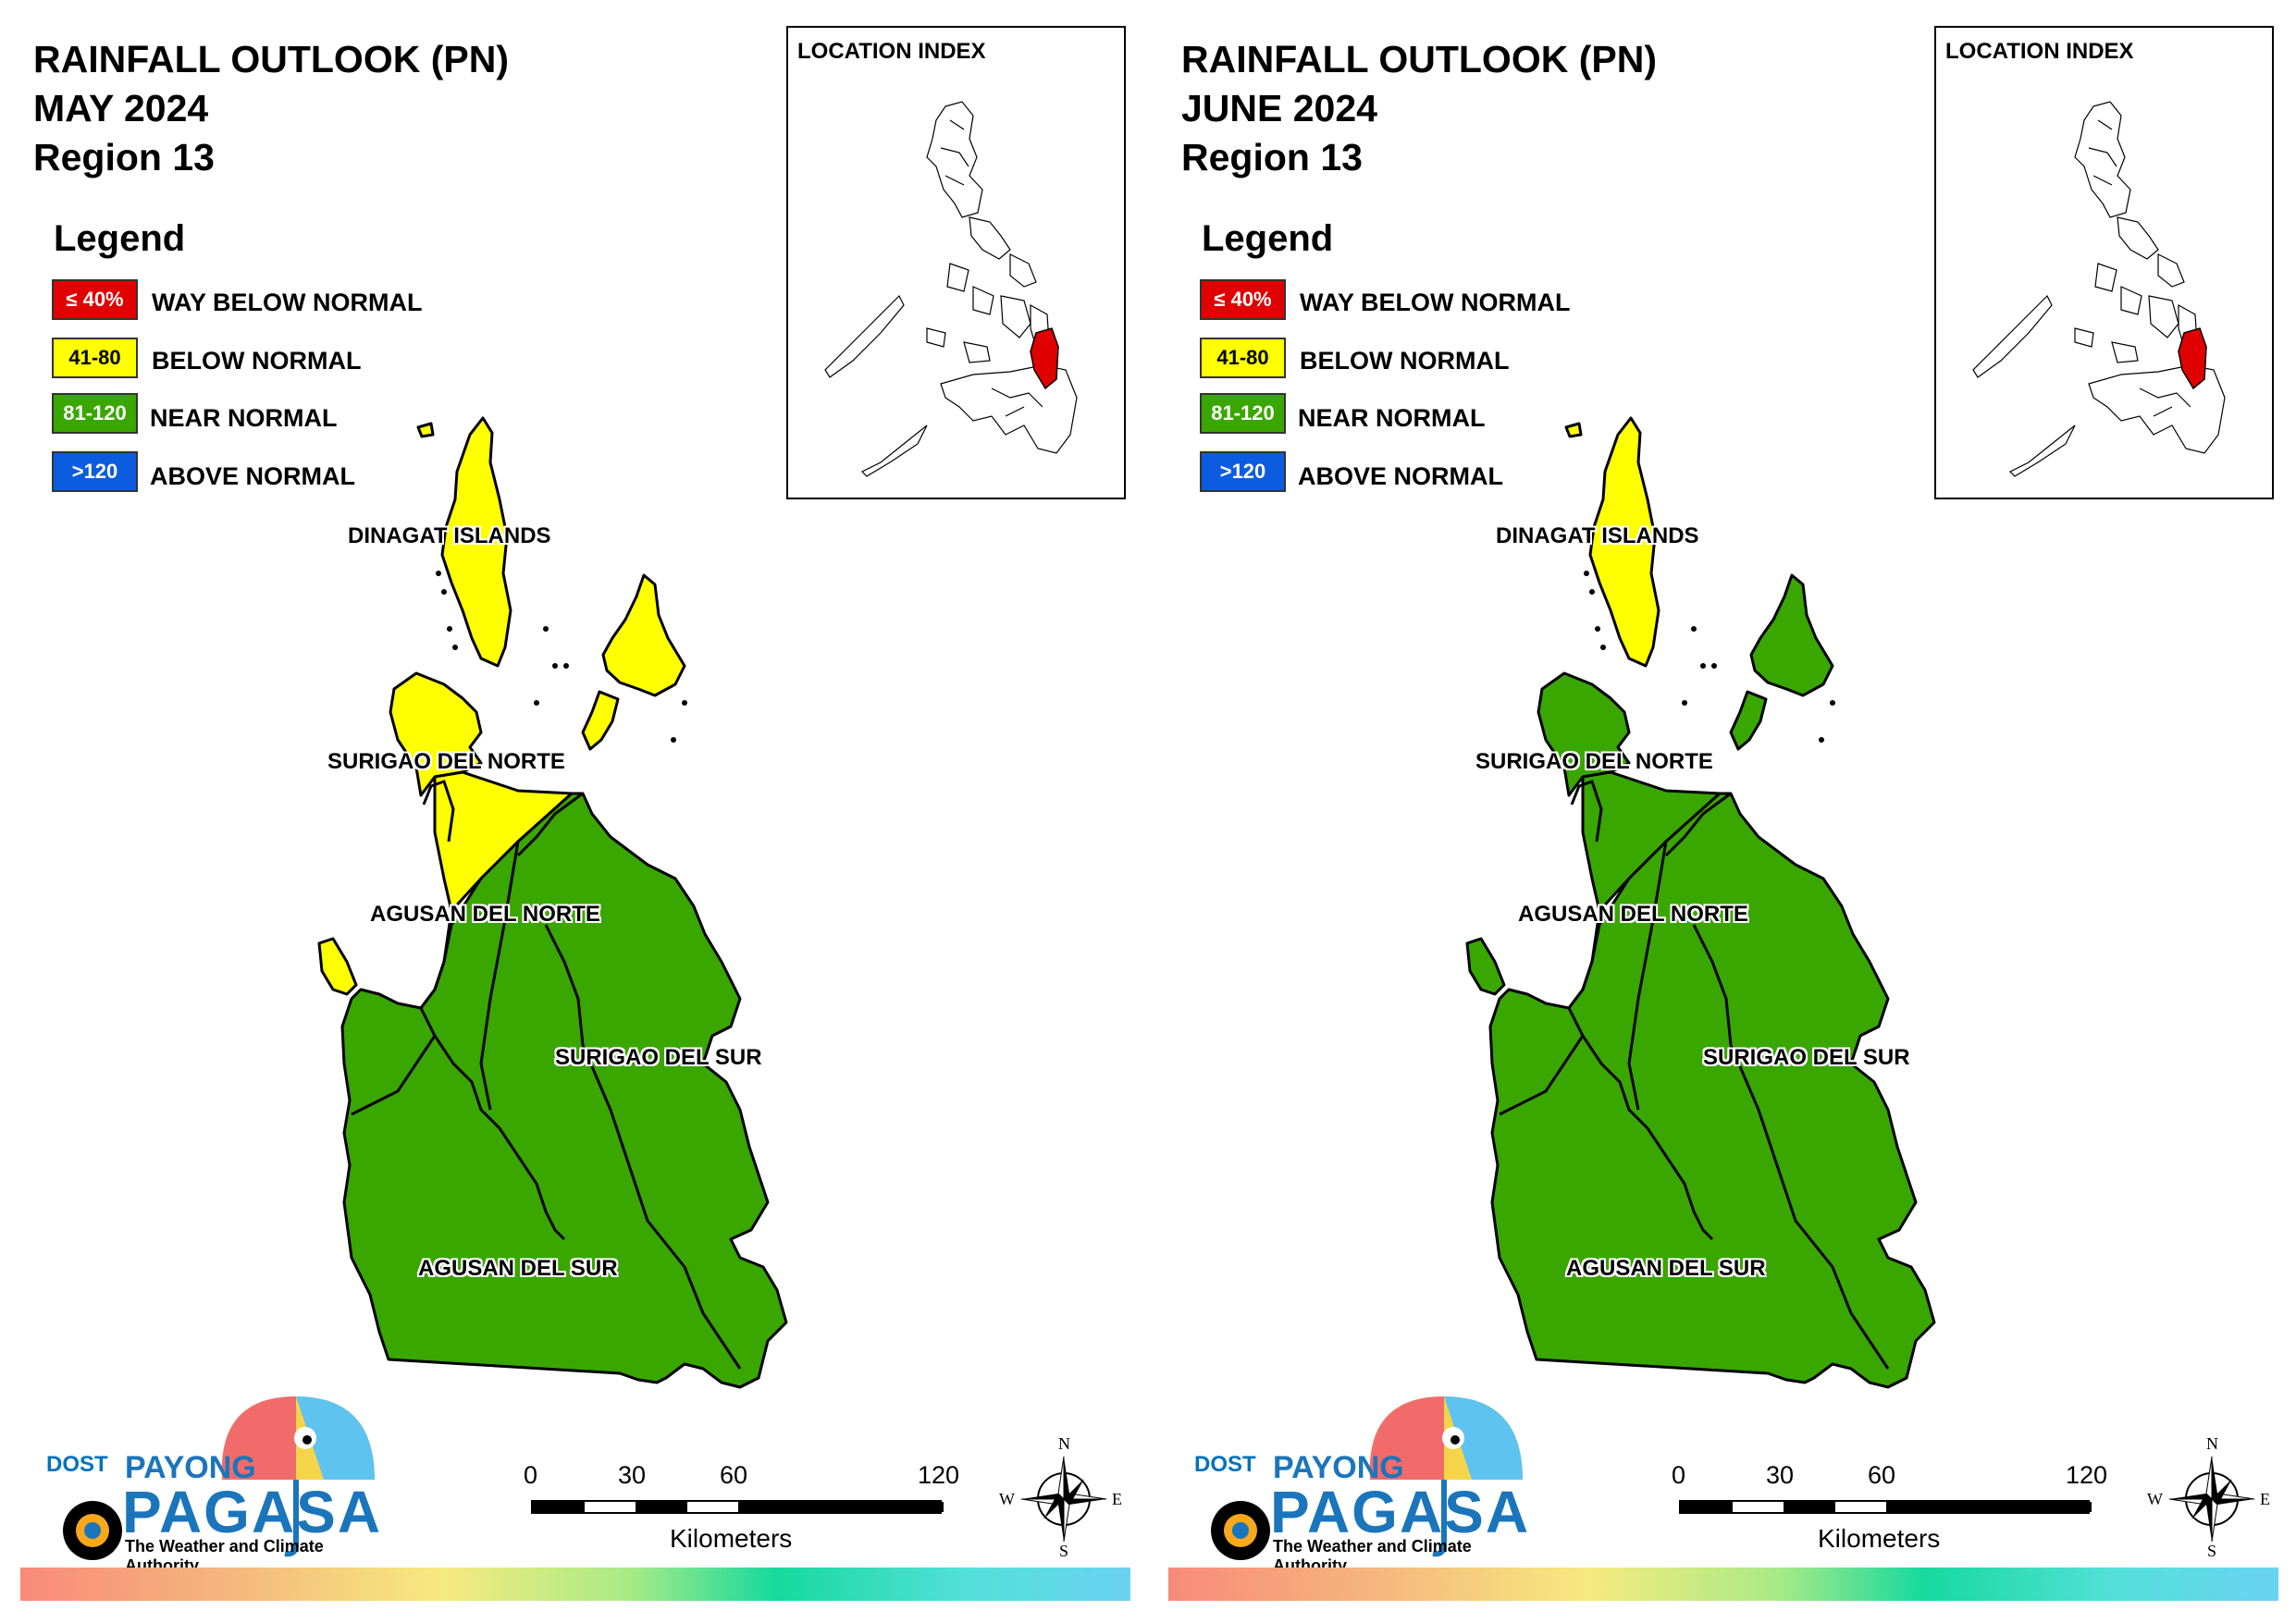 This screenshot has width=2296, height=1623. Describe the element at coordinates (121, 108) in the screenshot. I see `title-month: MAY 2024` at that location.